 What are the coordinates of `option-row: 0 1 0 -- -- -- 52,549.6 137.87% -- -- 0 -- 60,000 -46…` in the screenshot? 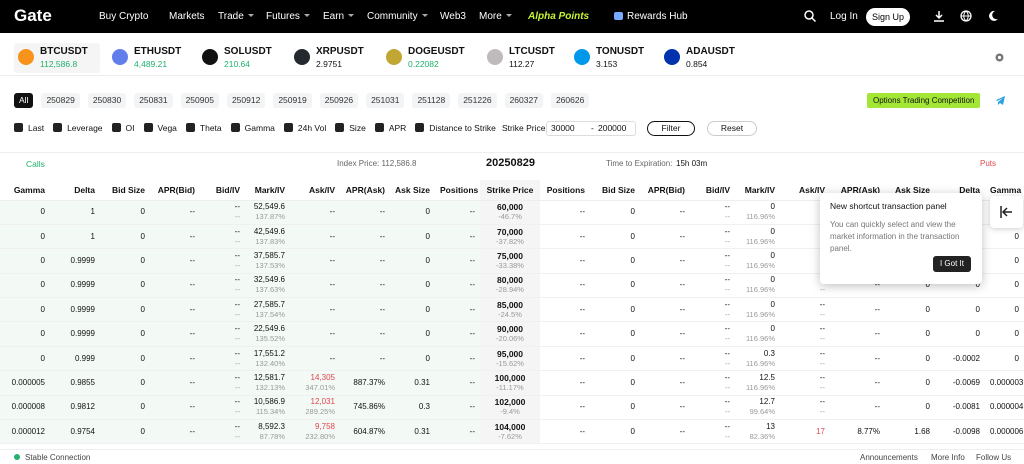 It's located at (512, 212).